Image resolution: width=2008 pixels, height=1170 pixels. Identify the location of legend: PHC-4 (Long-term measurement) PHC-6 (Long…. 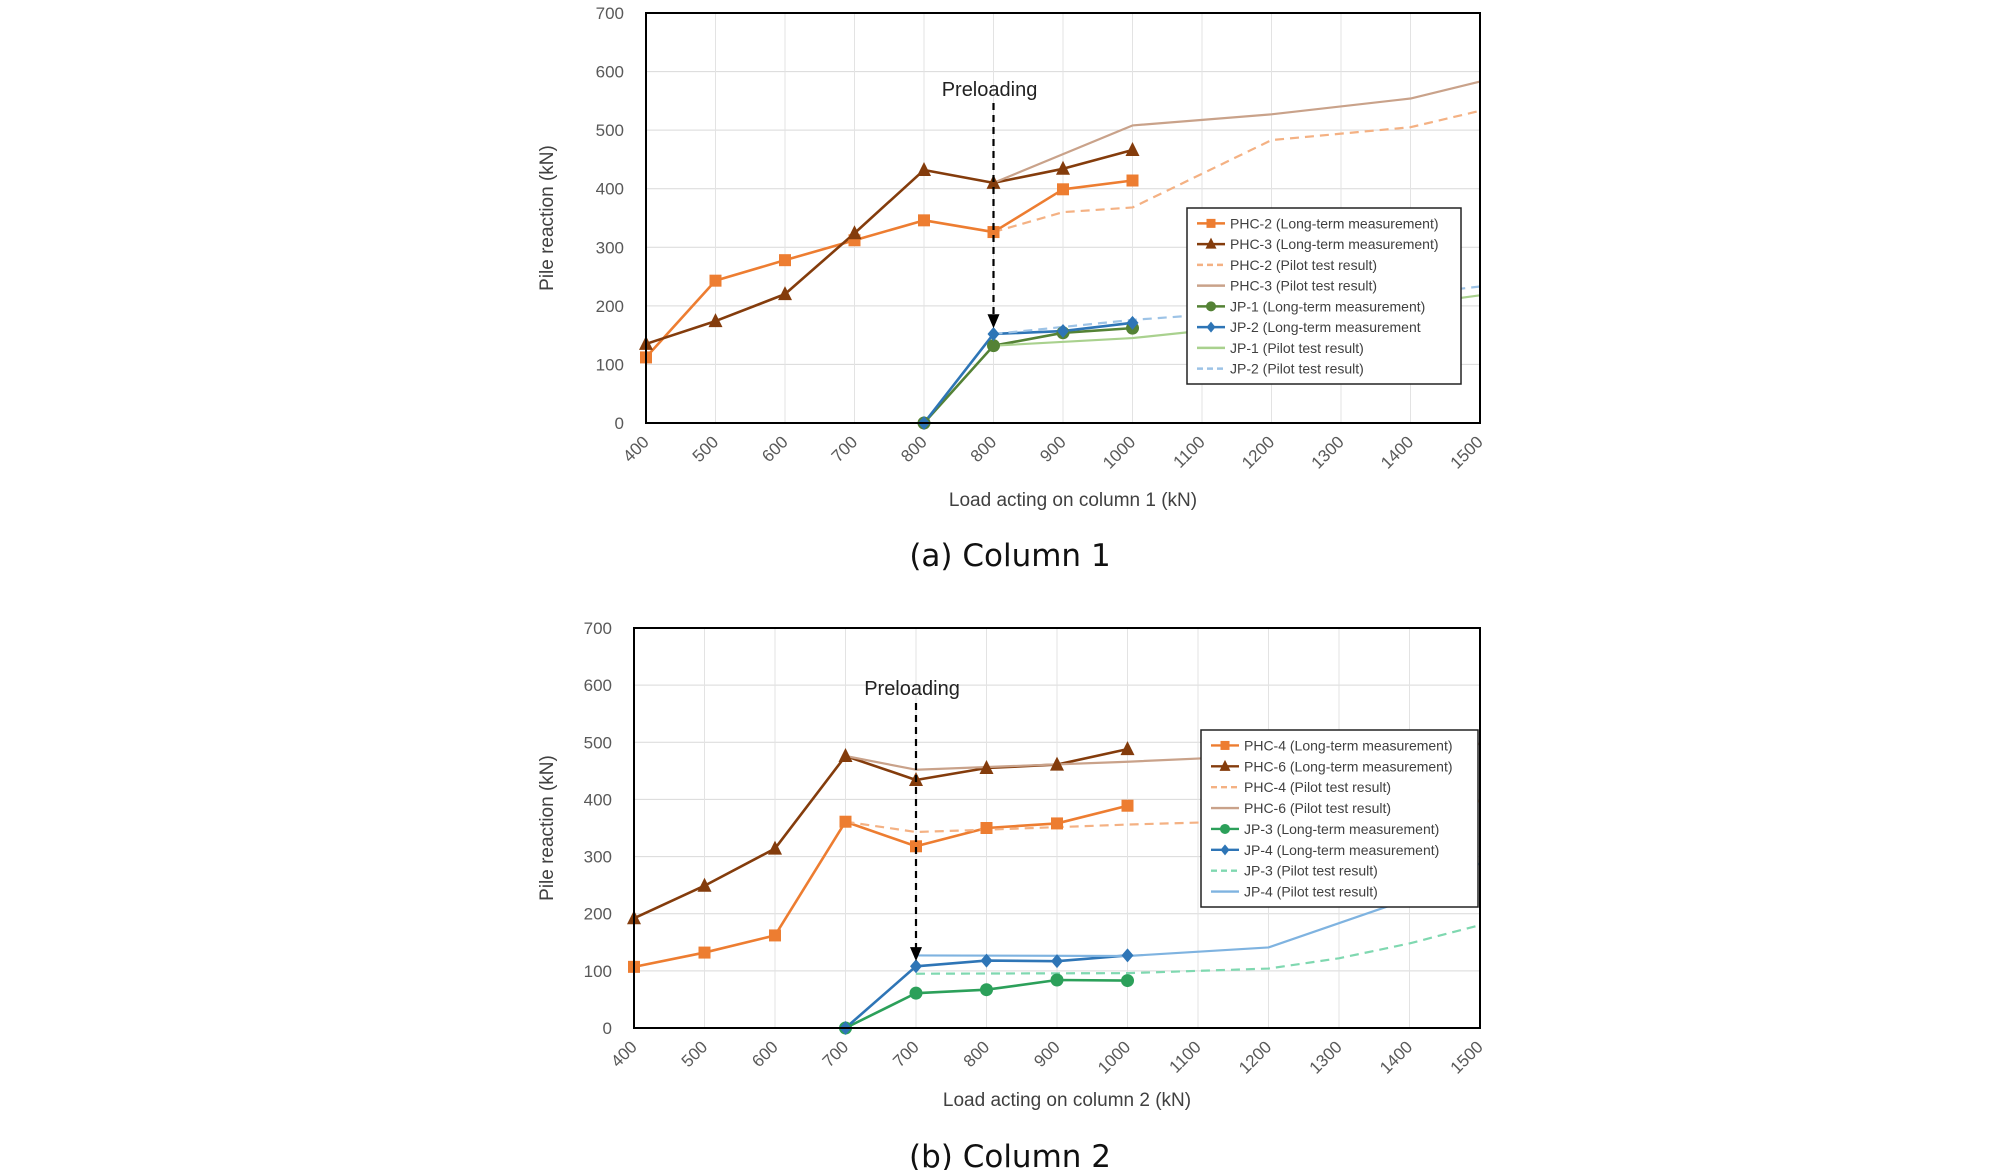
(1339, 818).